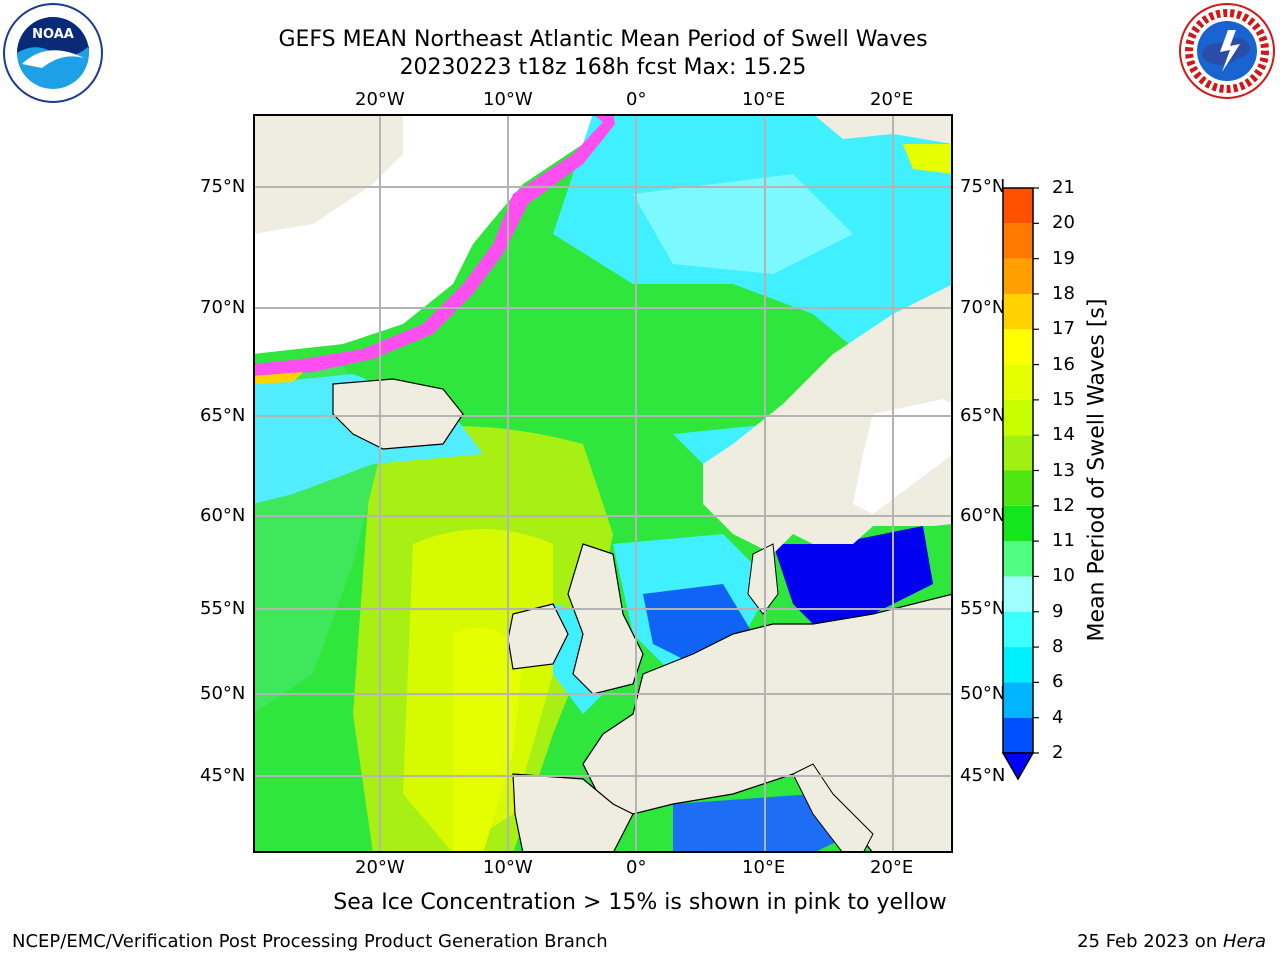  I want to click on lat-label-left-60n: 60°N, so click(223, 515).